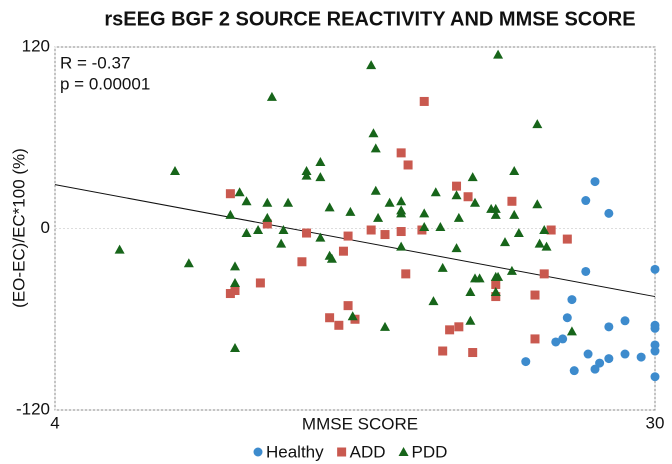 Image resolution: width=672 pixels, height=464 pixels. I want to click on x-tick-label: 30, so click(655, 422).